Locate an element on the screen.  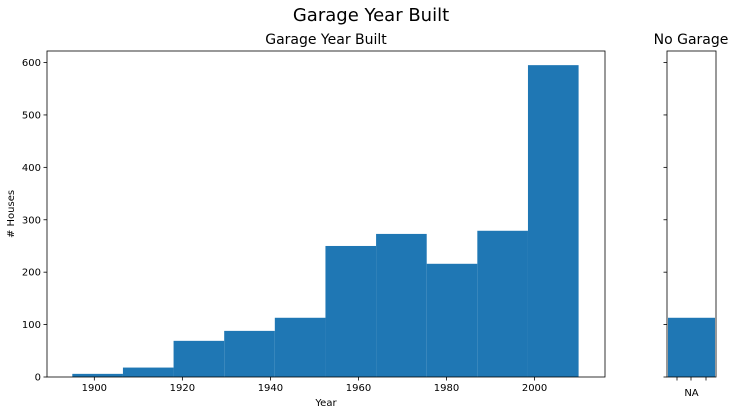
no-garage-frame is located at coordinates (691, 214).